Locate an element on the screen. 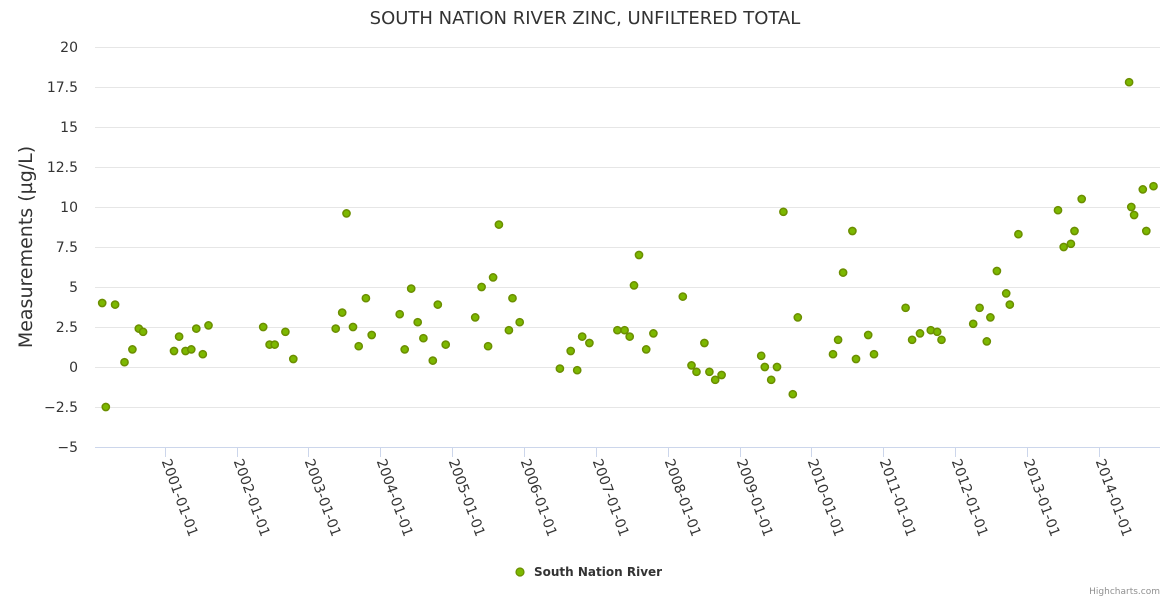  legend-item: South Nation River is located at coordinates (588, 572).